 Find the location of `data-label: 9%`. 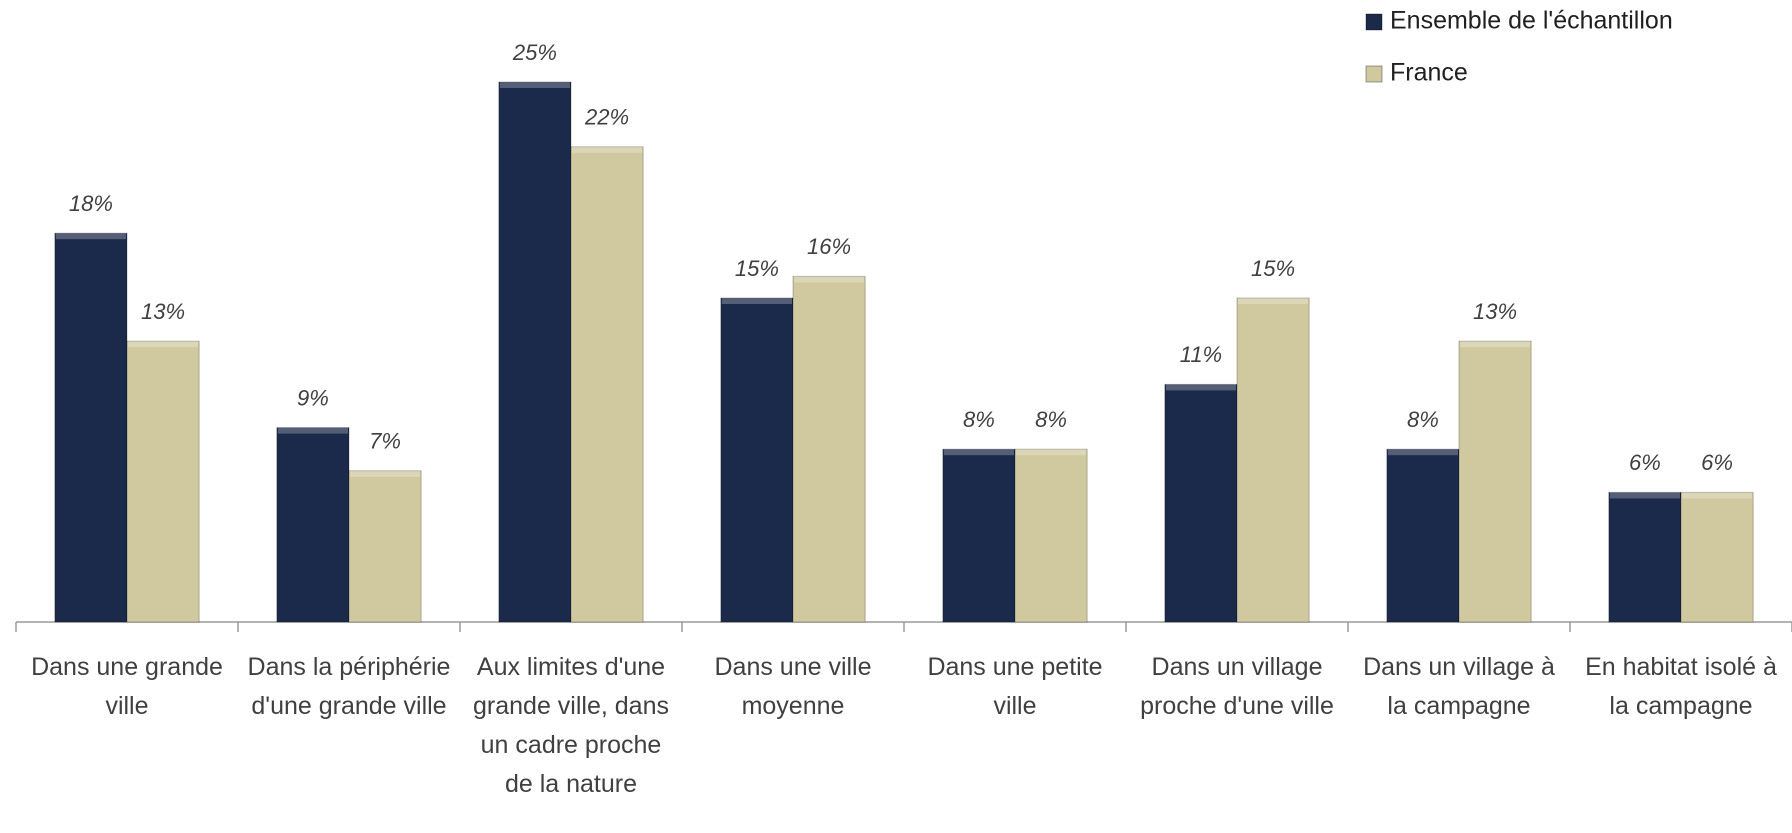

data-label: 9% is located at coordinates (313, 397).